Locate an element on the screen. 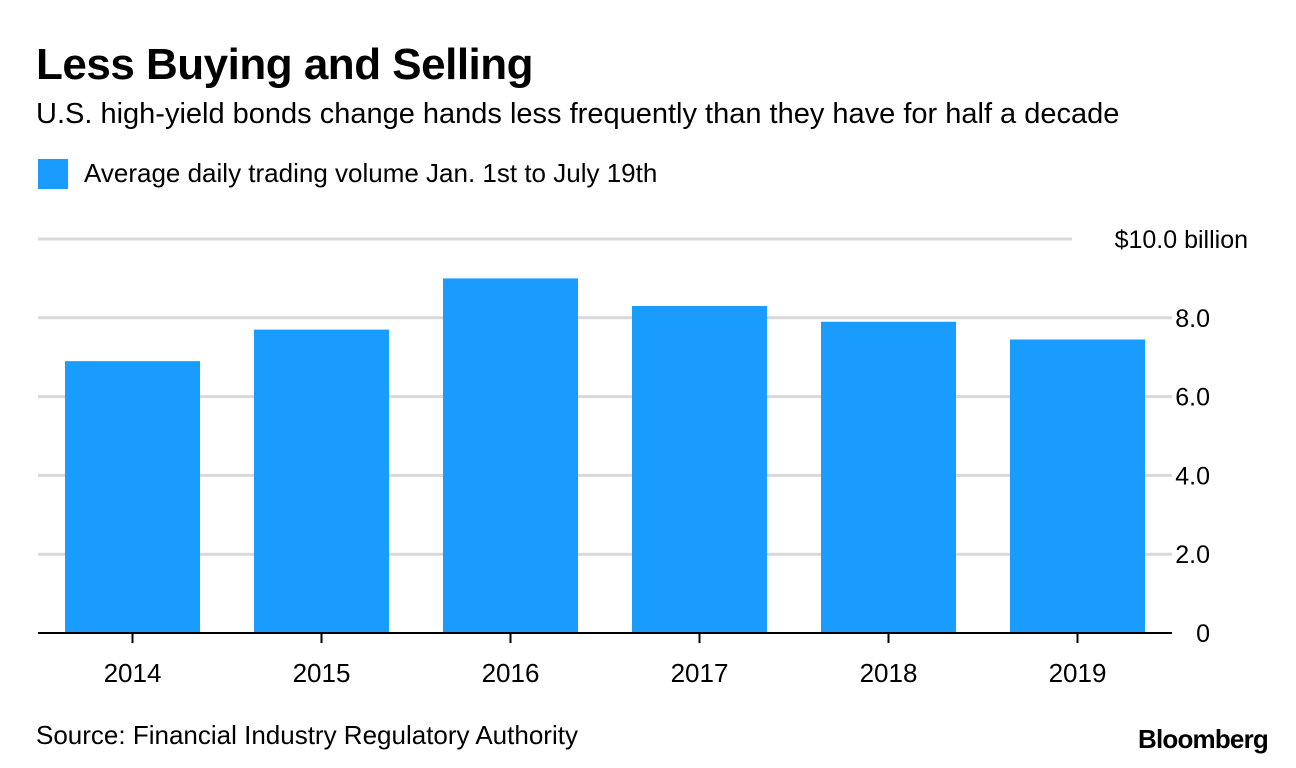 The image size is (1296, 768). y-tick-label: 4.0 is located at coordinates (1192, 476).